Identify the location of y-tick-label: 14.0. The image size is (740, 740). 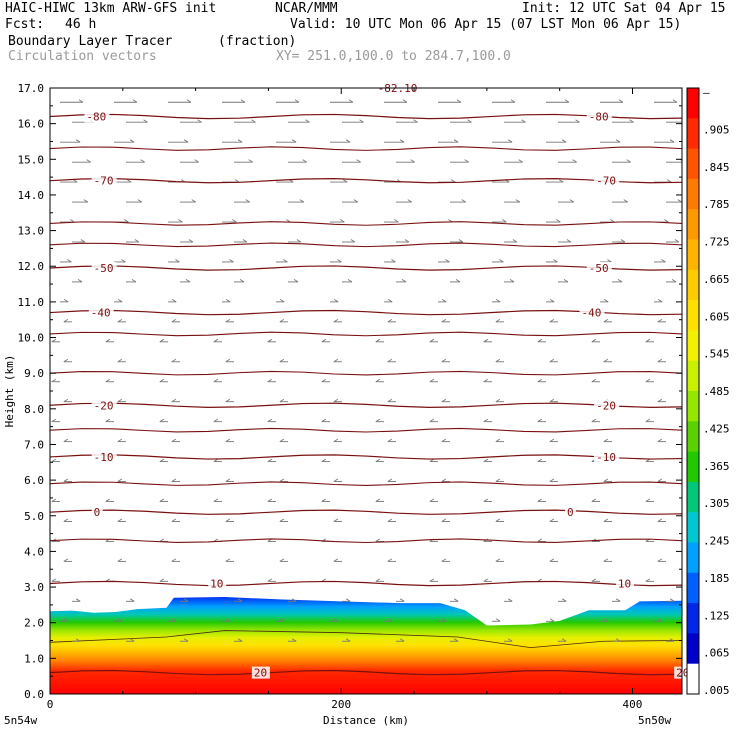
(31, 195).